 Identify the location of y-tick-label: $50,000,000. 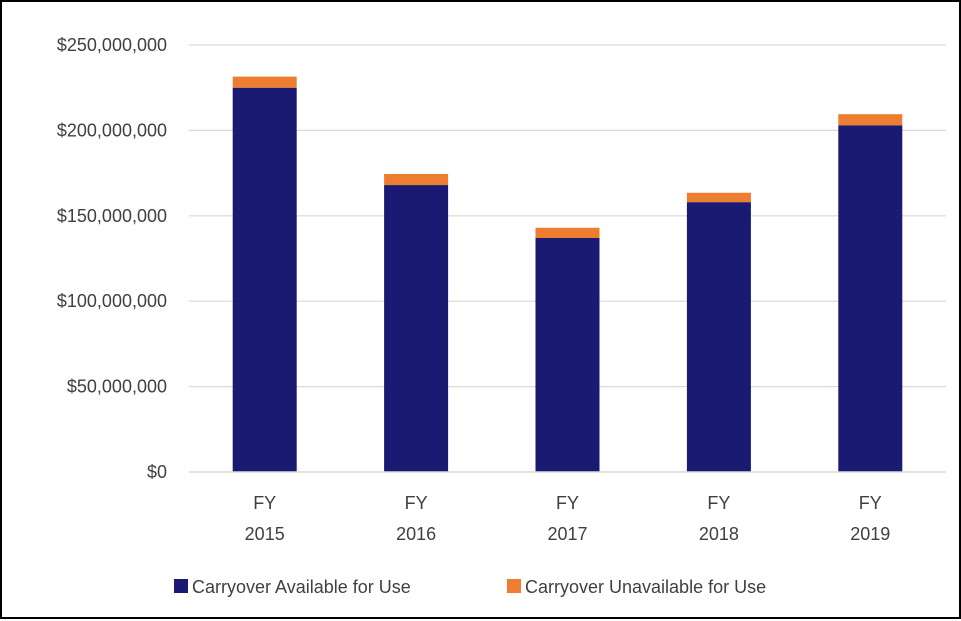
(117, 387).